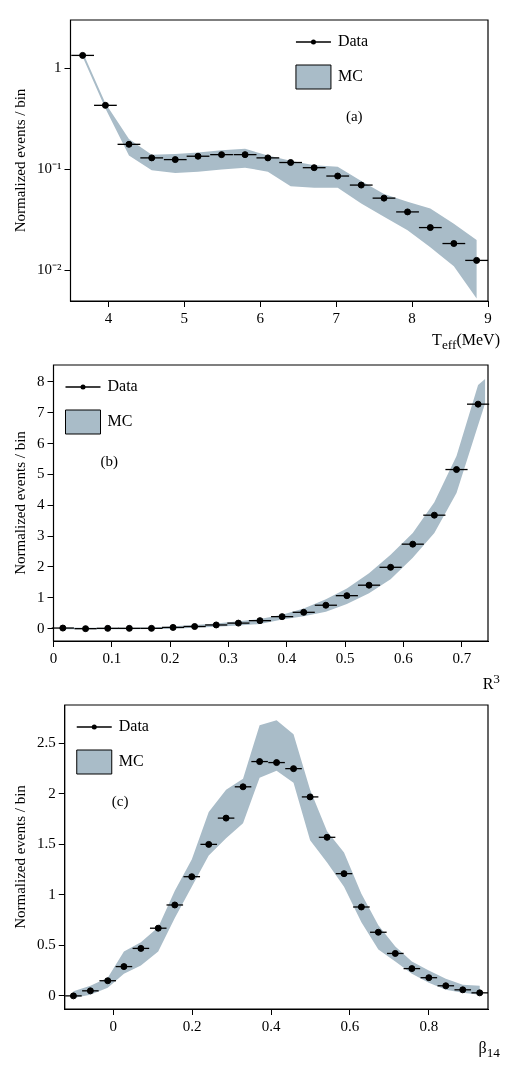 This screenshot has width=510, height=1069. I want to click on y-tick-label: 7, so click(41, 411).